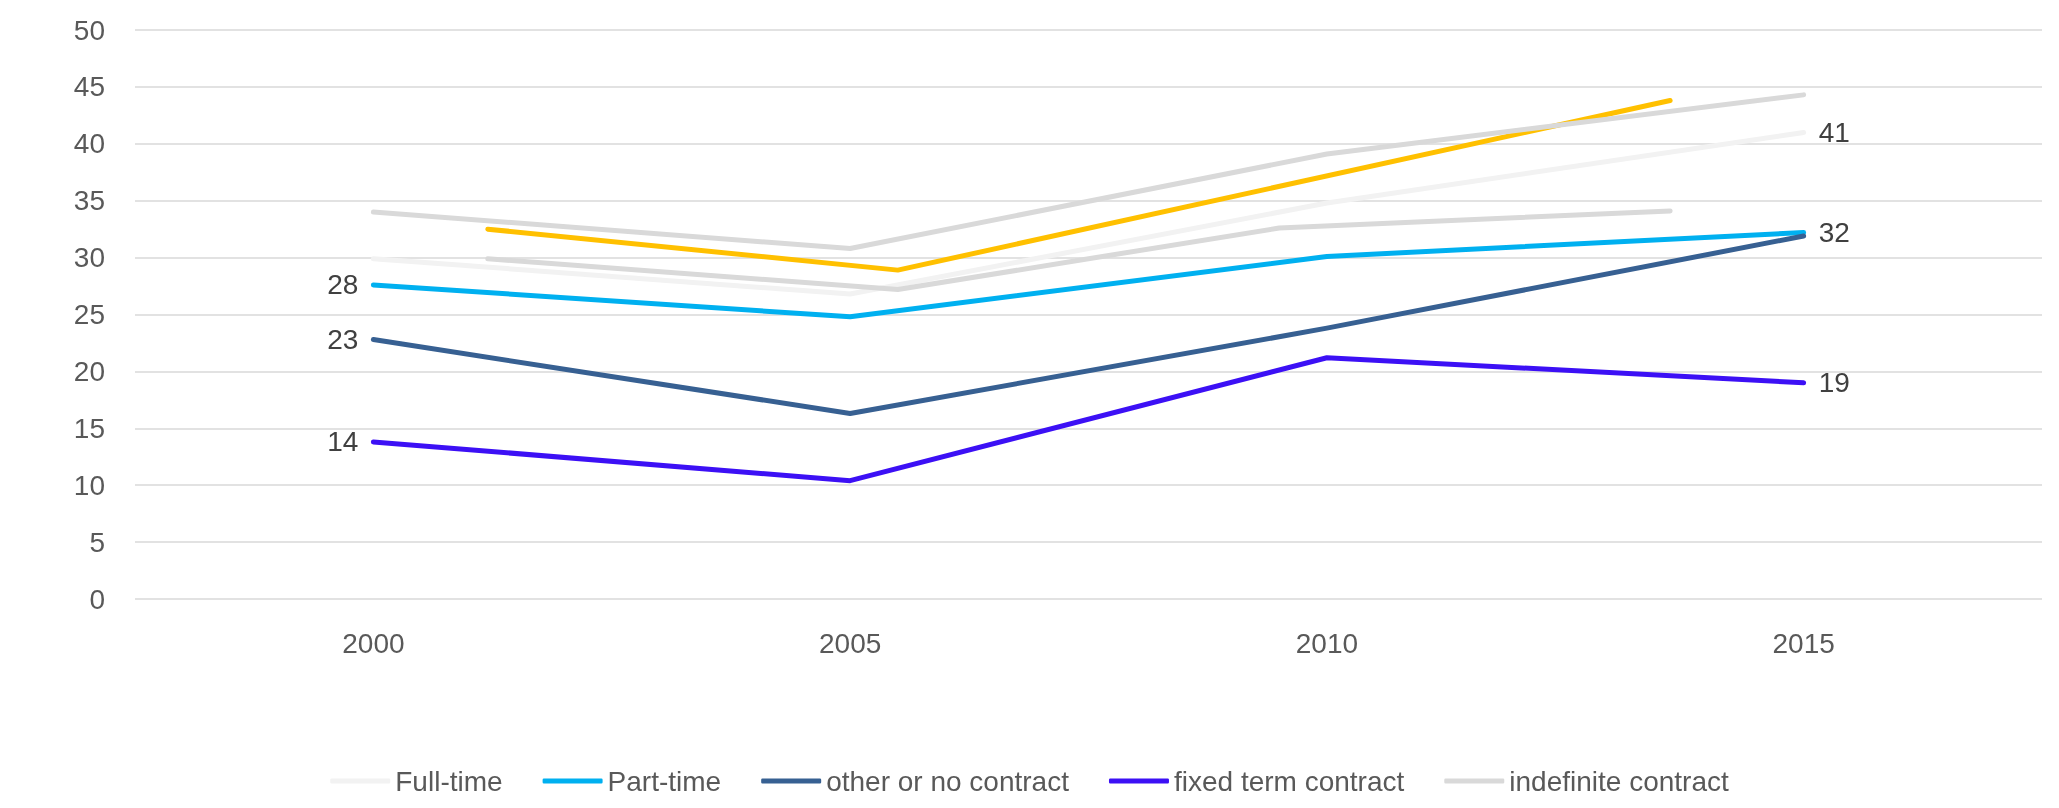 This screenshot has height=808, width=2059. What do you see at coordinates (1834, 233) in the screenshot?
I see `data-label: 32` at bounding box center [1834, 233].